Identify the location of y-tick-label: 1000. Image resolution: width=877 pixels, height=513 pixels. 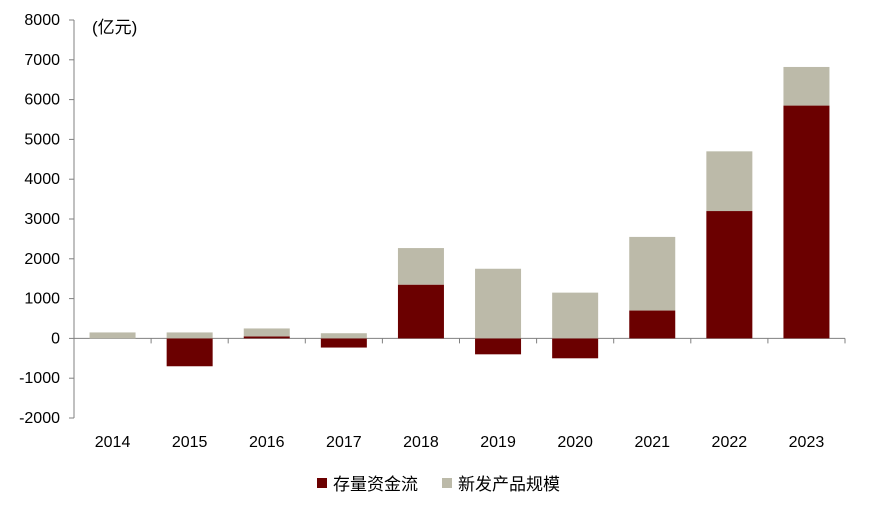
(42, 299).